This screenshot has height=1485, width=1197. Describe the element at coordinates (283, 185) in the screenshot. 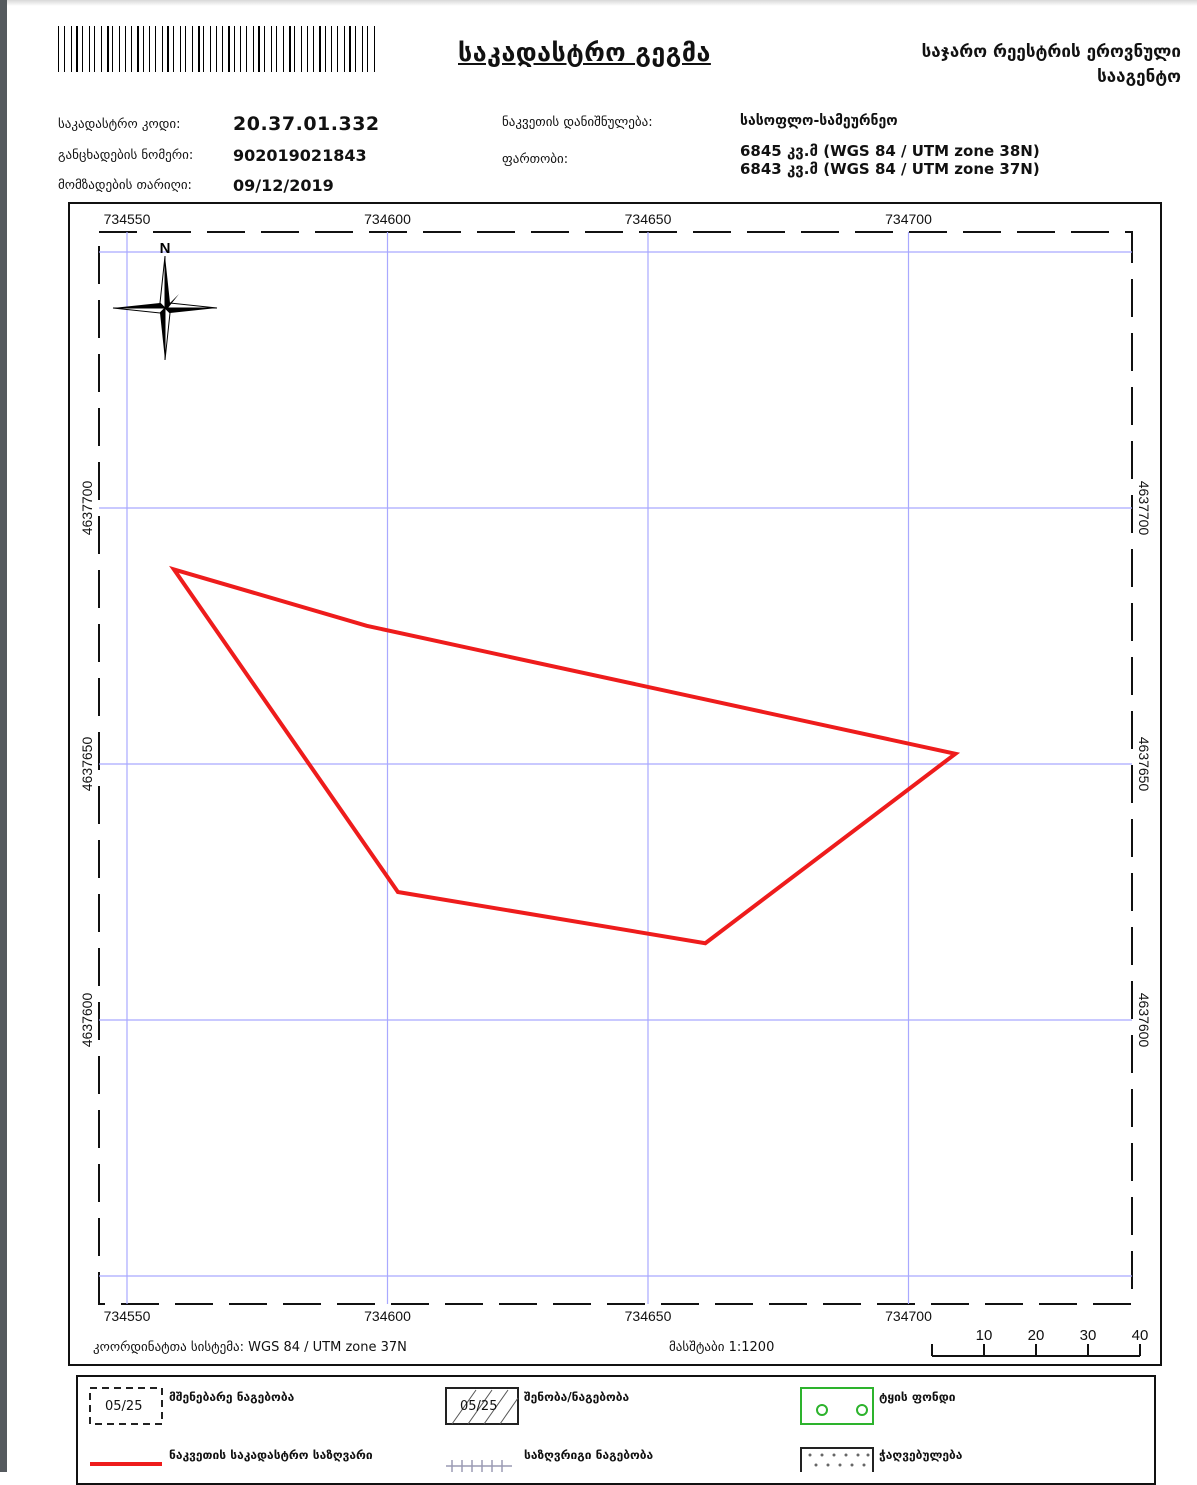

I see `prep-date-value: 09/12/2019` at that location.